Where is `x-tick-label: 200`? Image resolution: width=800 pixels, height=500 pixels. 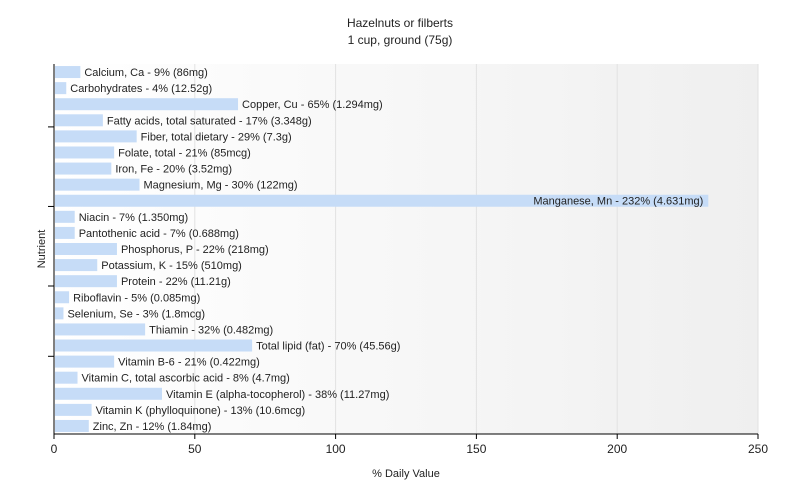 x-tick-label: 200 is located at coordinates (617, 449).